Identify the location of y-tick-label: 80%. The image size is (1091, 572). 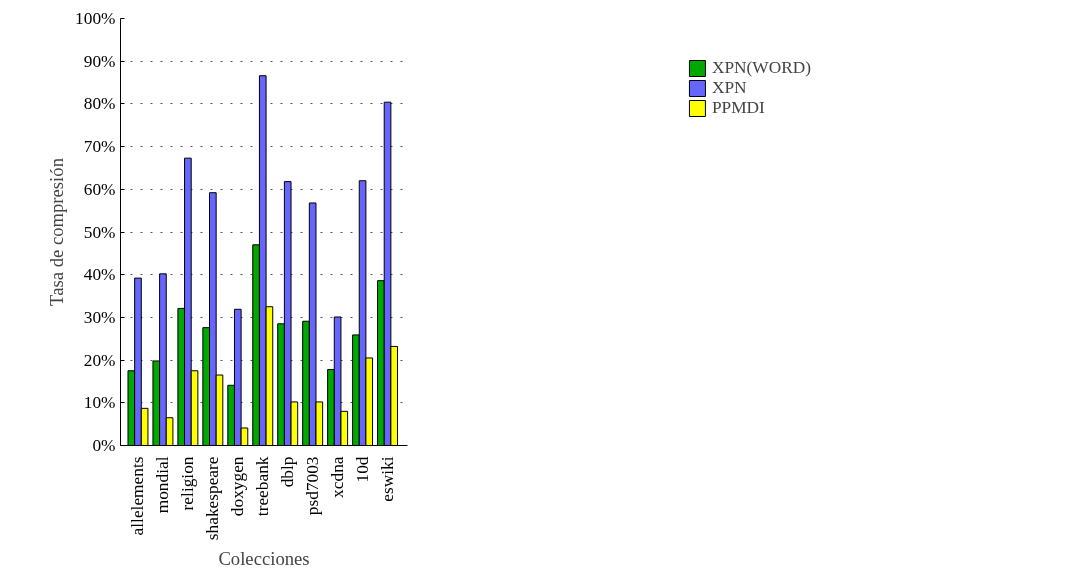
(99, 104).